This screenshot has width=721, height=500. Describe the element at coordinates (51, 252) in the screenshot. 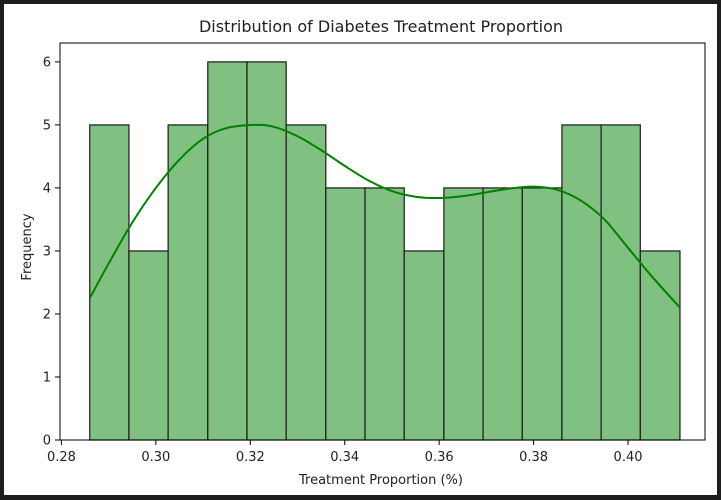

I see `y-axis-ticks: 0 1 2 3 4 5 6` at that location.